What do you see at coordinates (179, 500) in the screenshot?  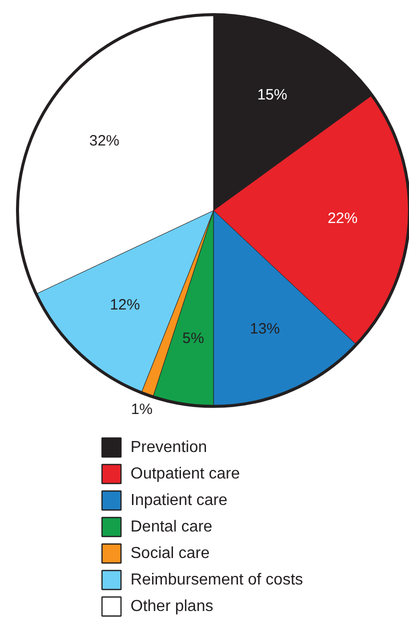 I see `legend-label: Inpatient care` at bounding box center [179, 500].